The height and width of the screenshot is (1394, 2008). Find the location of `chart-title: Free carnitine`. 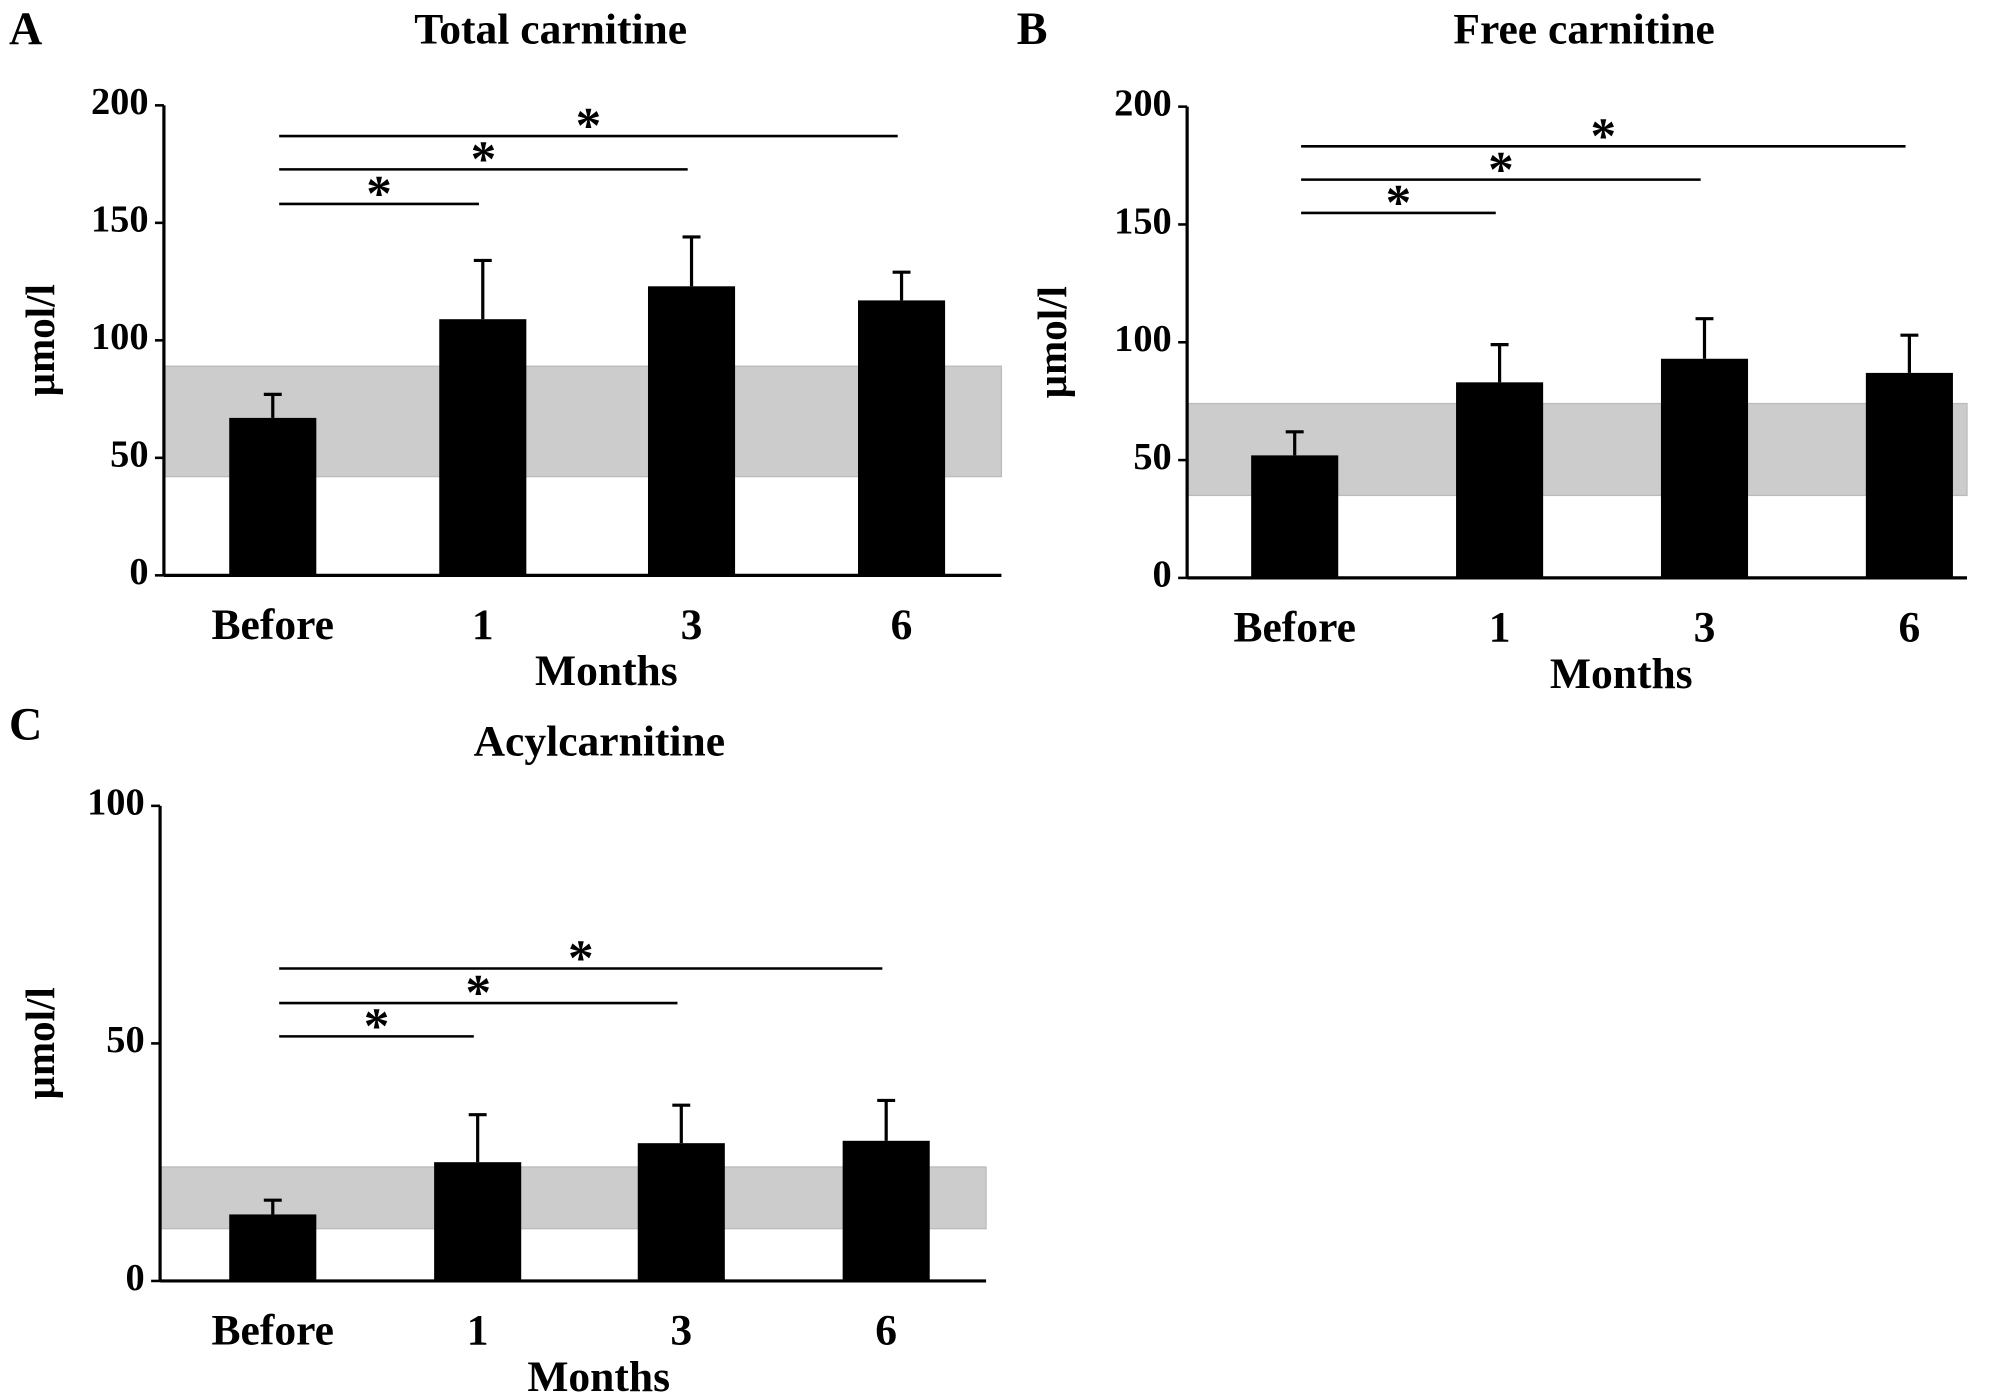

chart-title: Free carnitine is located at coordinates (1584, 30).